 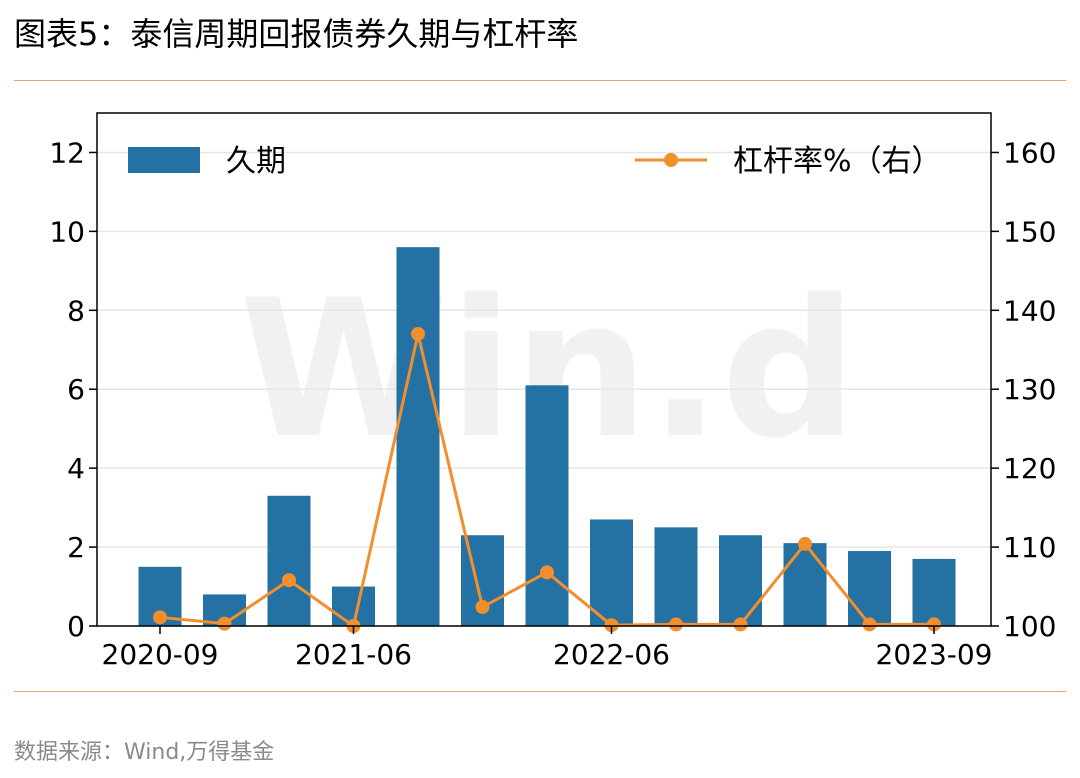 I want to click on right-tick-label: 100, so click(x=1029, y=626).